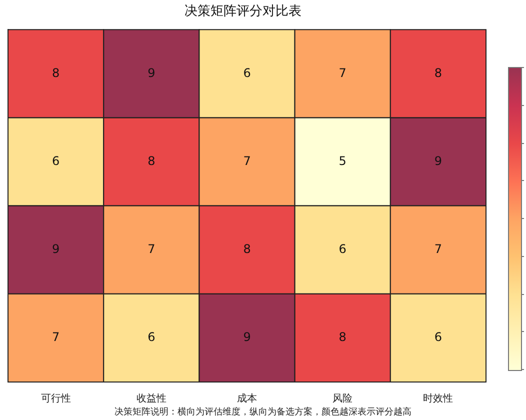 This screenshot has height=420, width=526. Describe the element at coordinates (55, 398) in the screenshot. I see `x-tick-label: 可行性` at that location.